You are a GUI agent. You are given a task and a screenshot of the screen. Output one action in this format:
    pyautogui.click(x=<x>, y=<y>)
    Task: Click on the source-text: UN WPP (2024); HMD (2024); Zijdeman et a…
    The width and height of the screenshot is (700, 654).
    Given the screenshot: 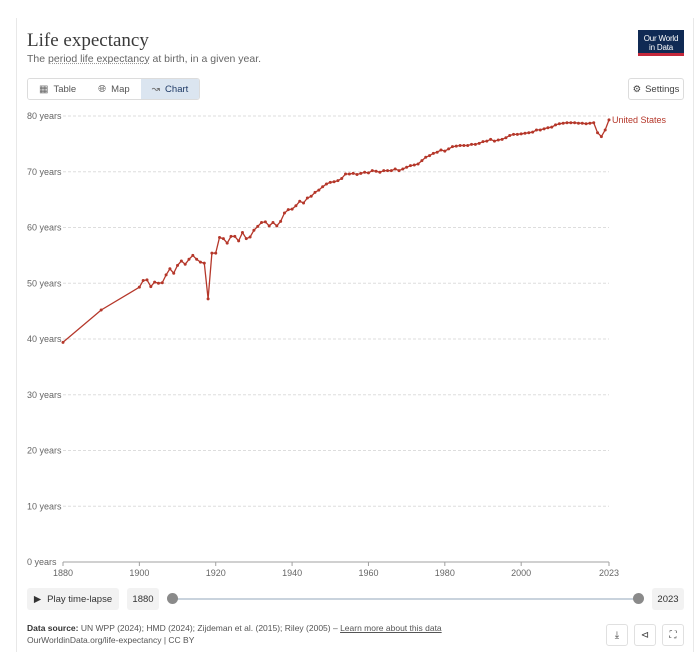 What is the action you would take?
    pyautogui.click(x=209, y=628)
    